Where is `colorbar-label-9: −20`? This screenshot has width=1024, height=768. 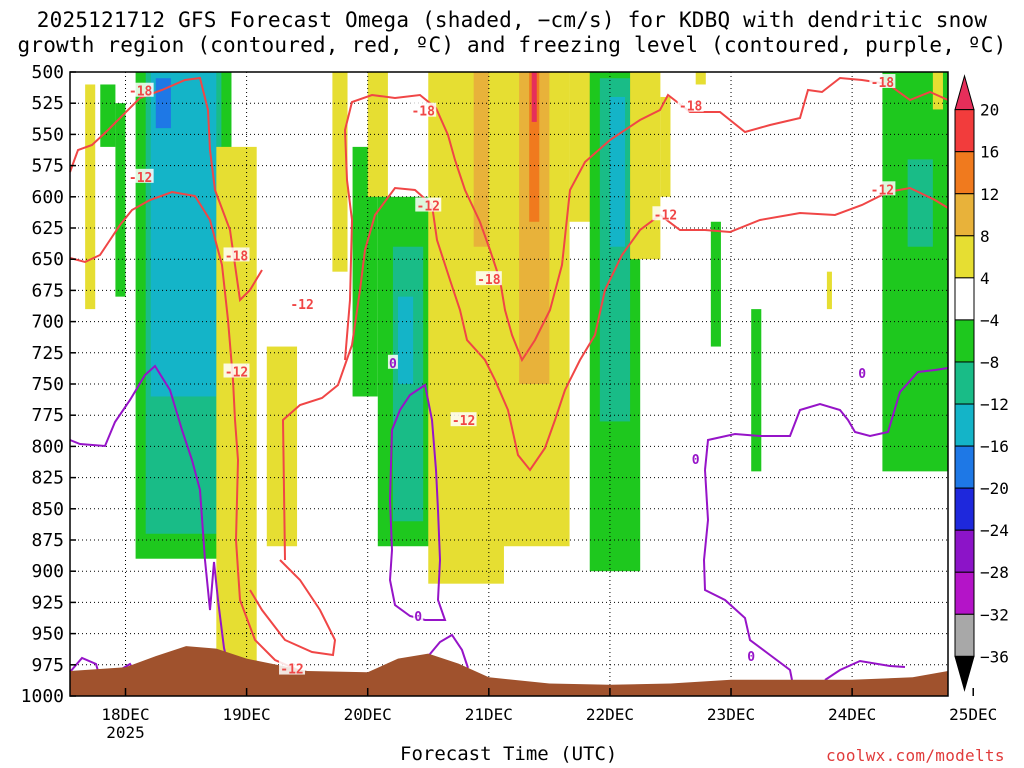
colorbar-label-9: −20 is located at coordinates (994, 488).